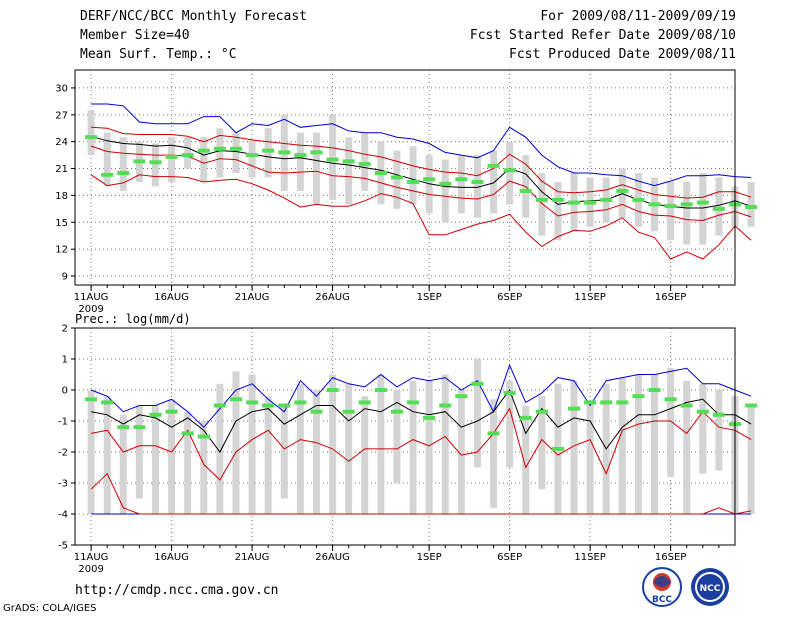  I want to click on x-tick-label: 11AUG, so click(91, 297).